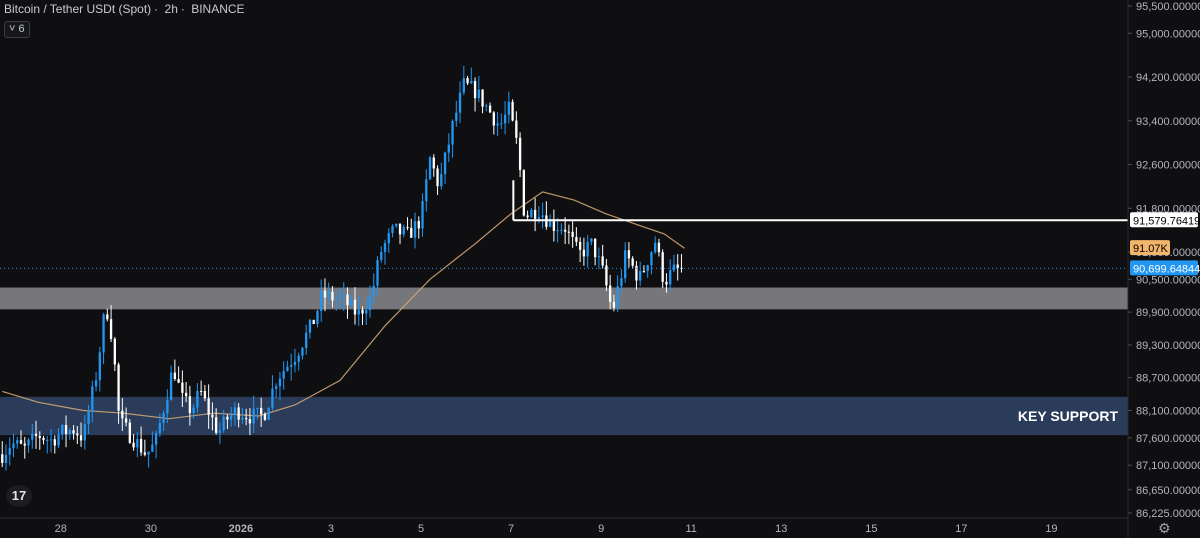  Describe the element at coordinates (78, 9) in the screenshot. I see `symbol-title: Bitcoin / Tether USDt (Spot)` at that location.